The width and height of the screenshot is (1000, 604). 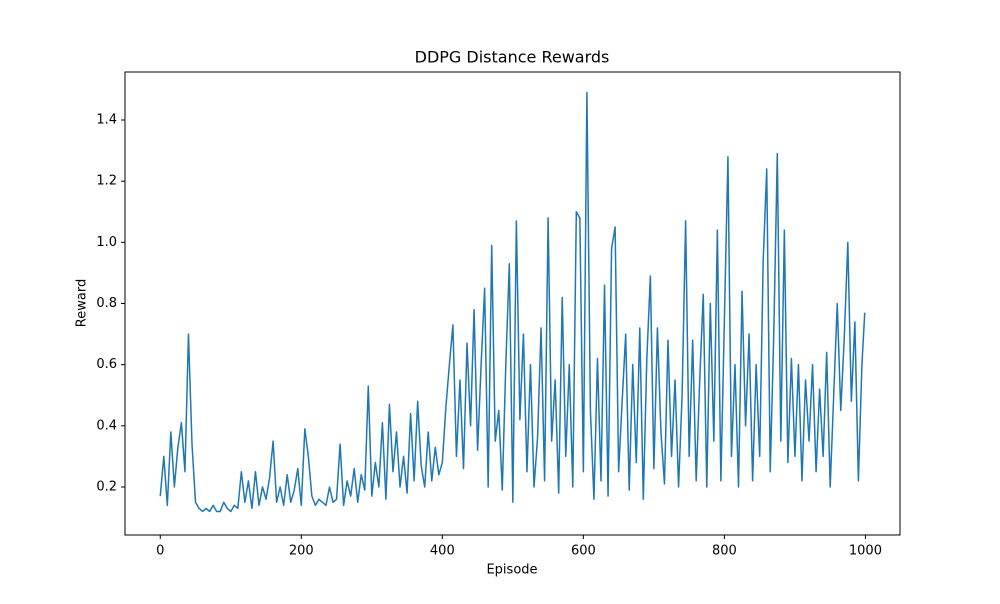 I want to click on y-tick-label: 1.2, so click(x=106, y=181).